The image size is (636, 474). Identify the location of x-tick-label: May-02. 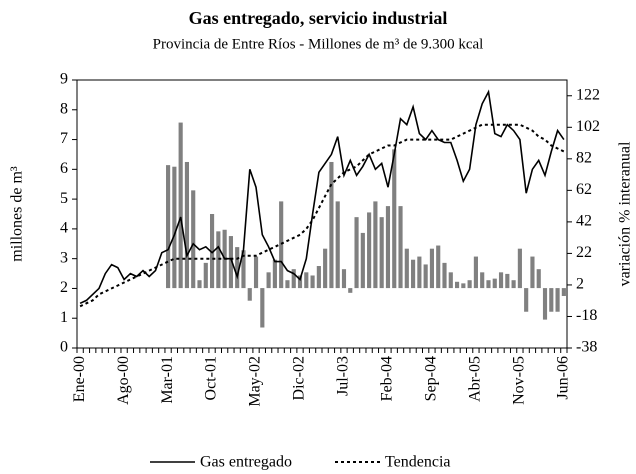
(255, 381).